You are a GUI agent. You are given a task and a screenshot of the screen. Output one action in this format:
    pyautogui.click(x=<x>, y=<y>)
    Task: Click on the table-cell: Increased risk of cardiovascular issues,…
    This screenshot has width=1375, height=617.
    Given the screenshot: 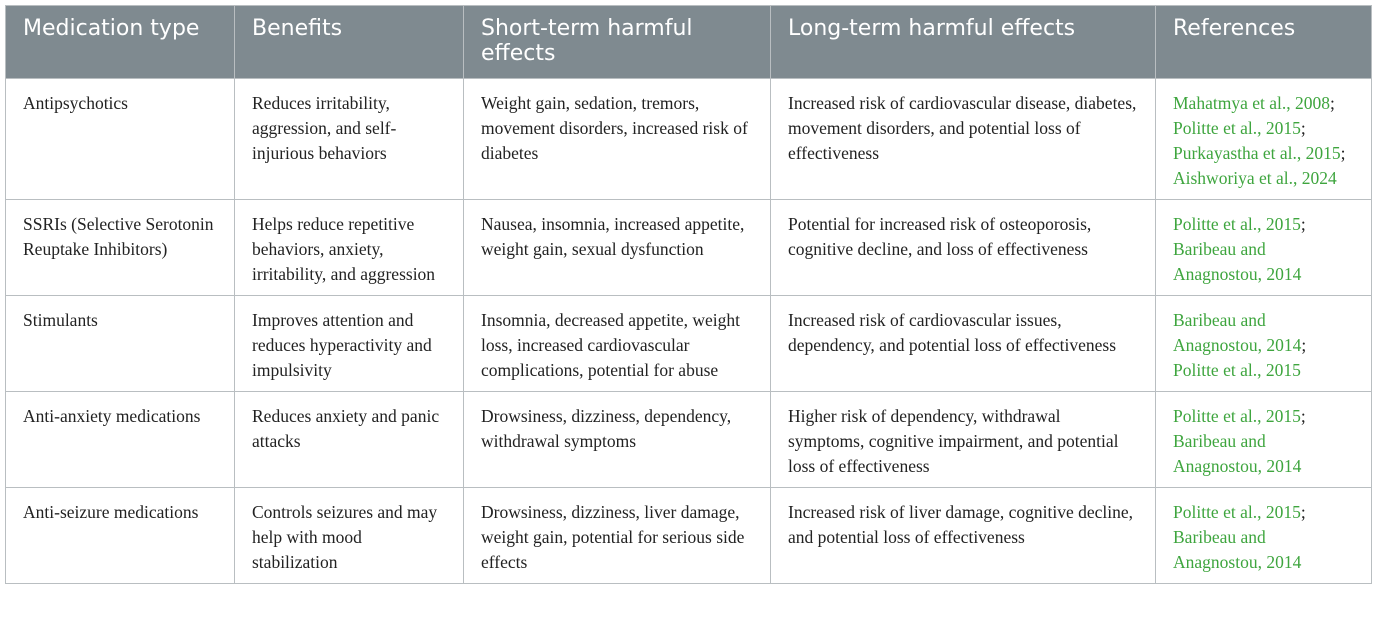 What is the action you would take?
    pyautogui.click(x=963, y=343)
    